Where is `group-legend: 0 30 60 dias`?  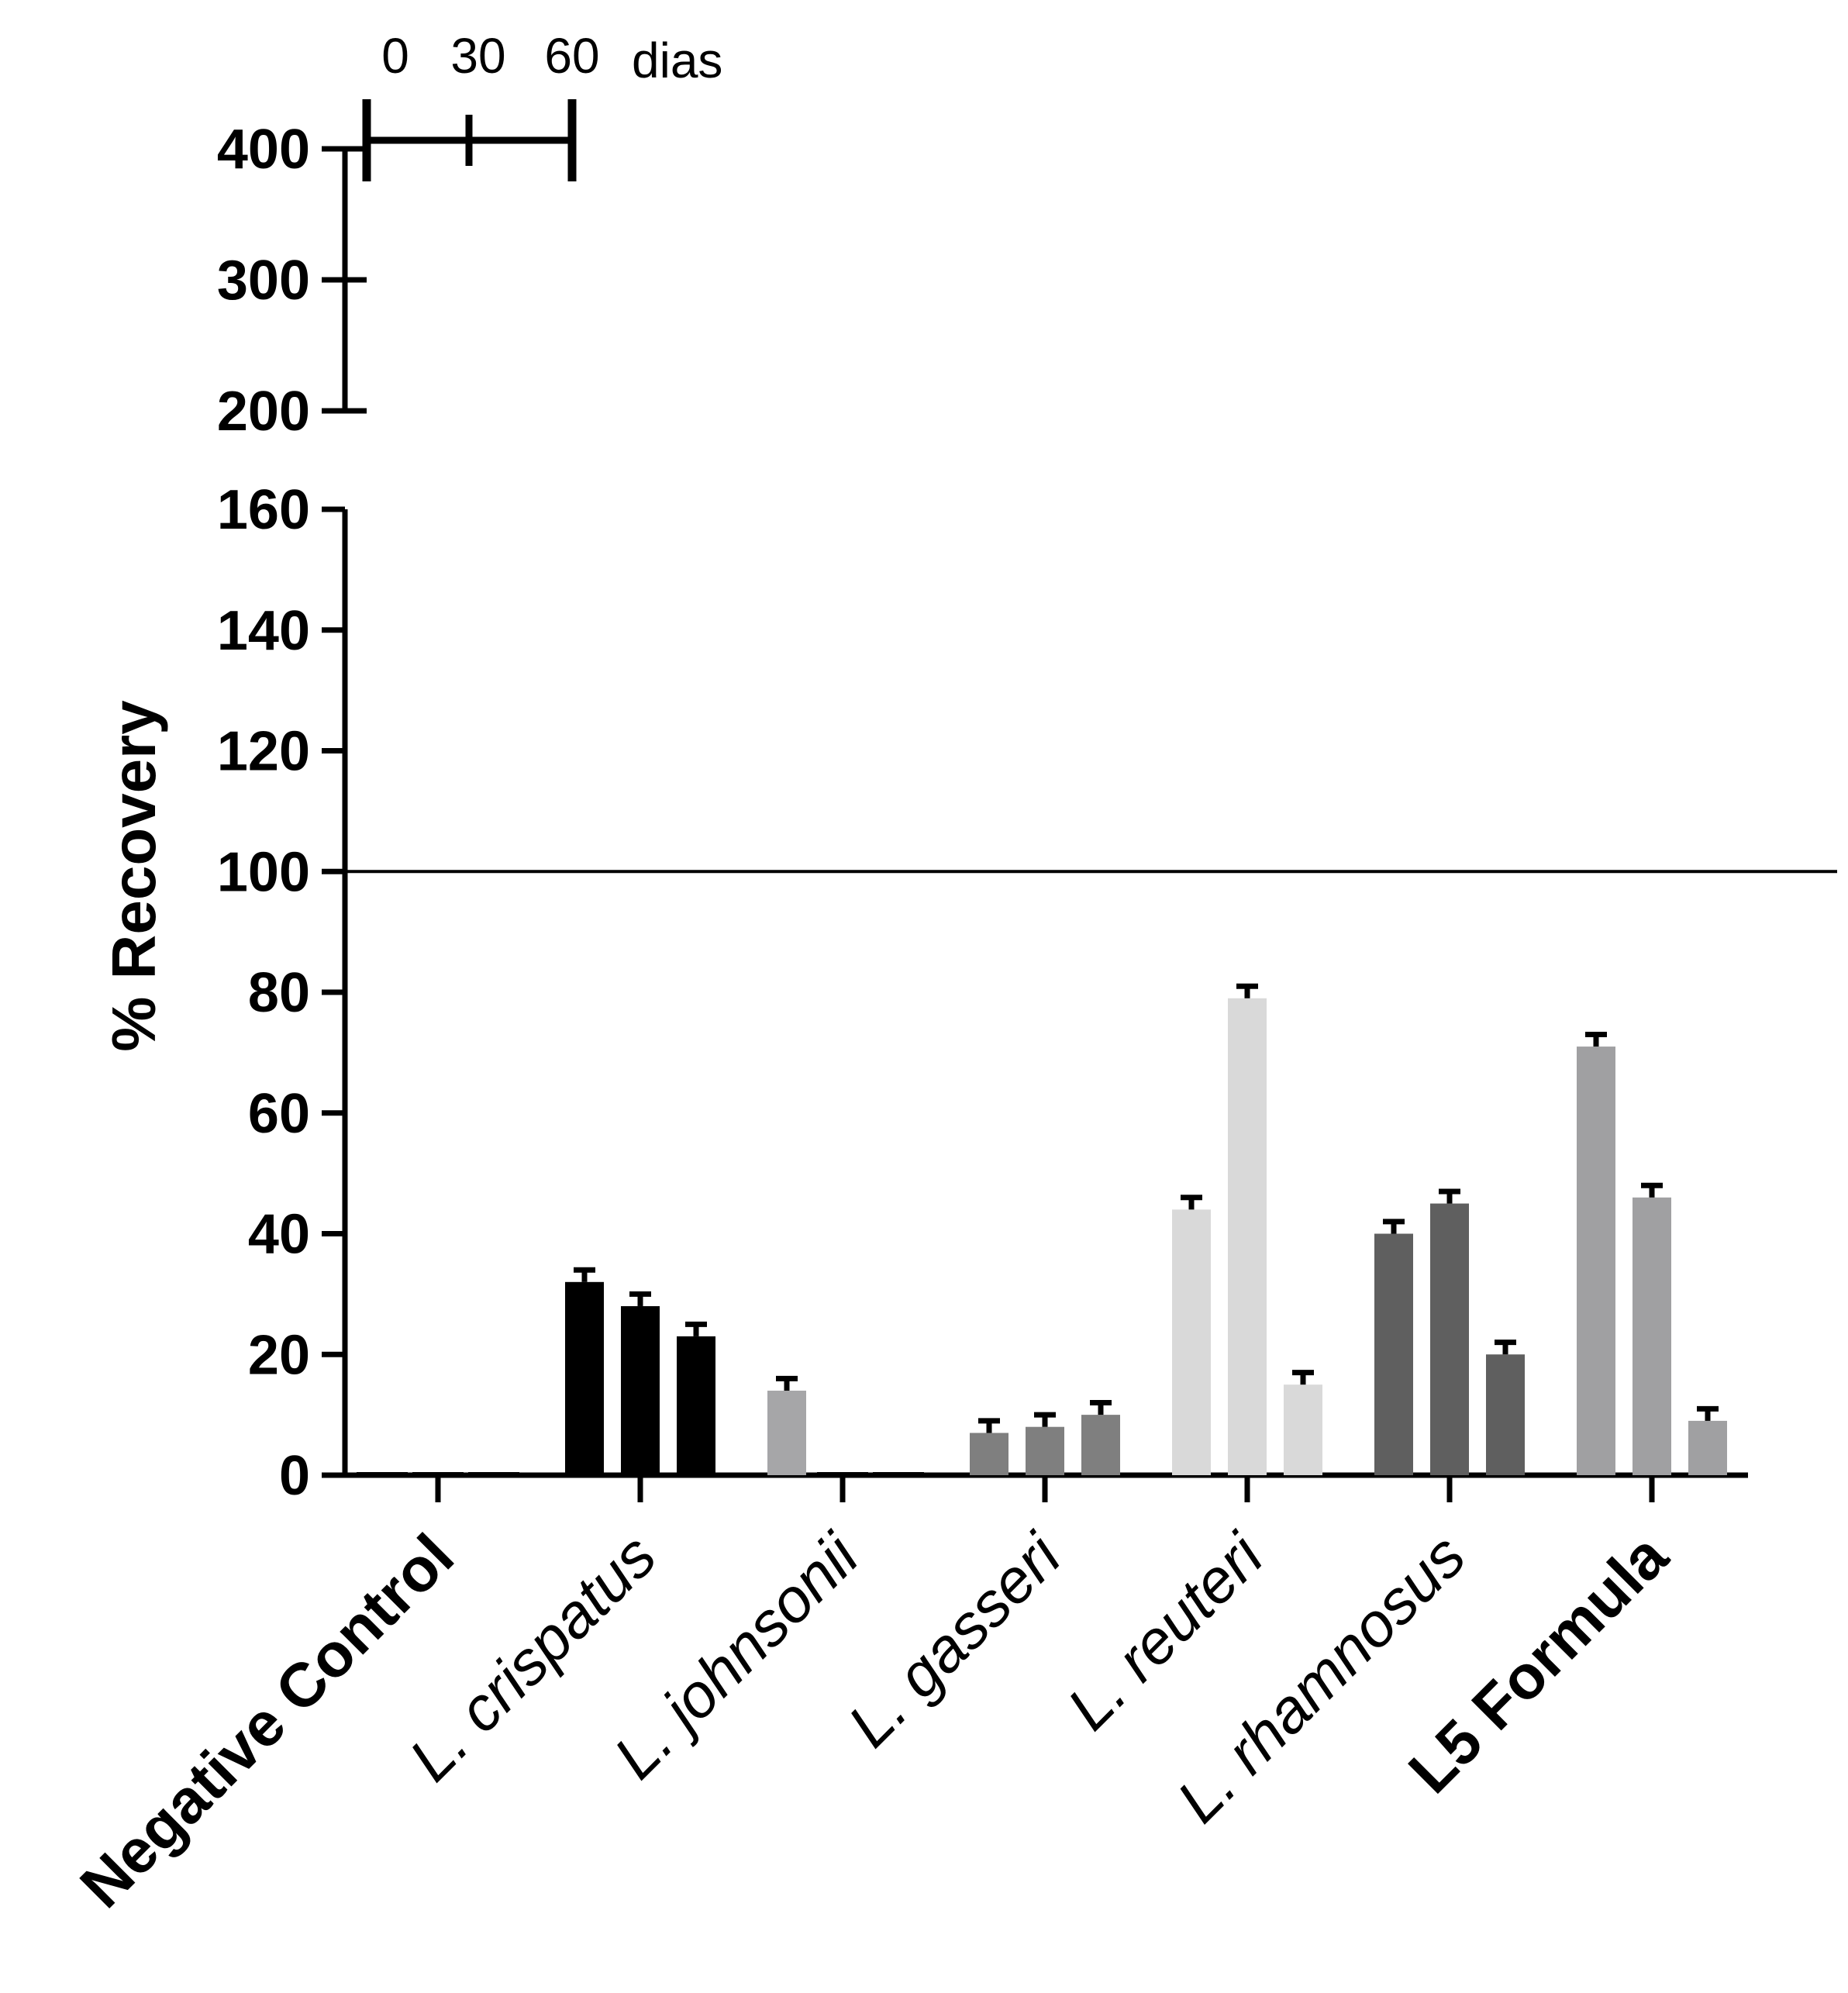 group-legend: 0 30 60 dias is located at coordinates (542, 104).